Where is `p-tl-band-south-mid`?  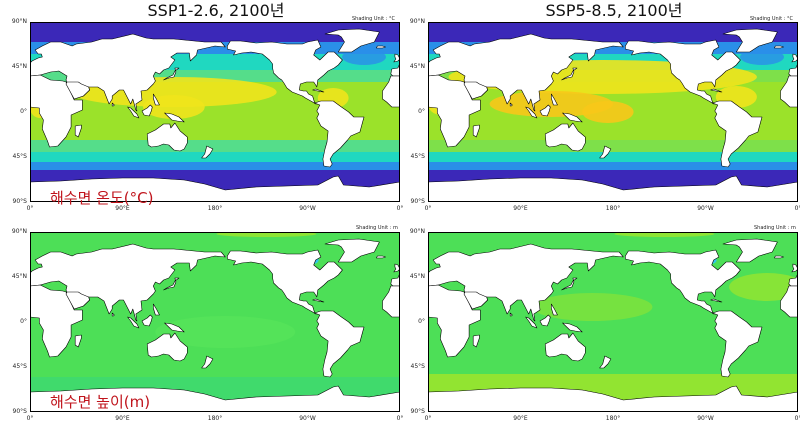
p-tl-band-south-mid is located at coordinates (215, 157).